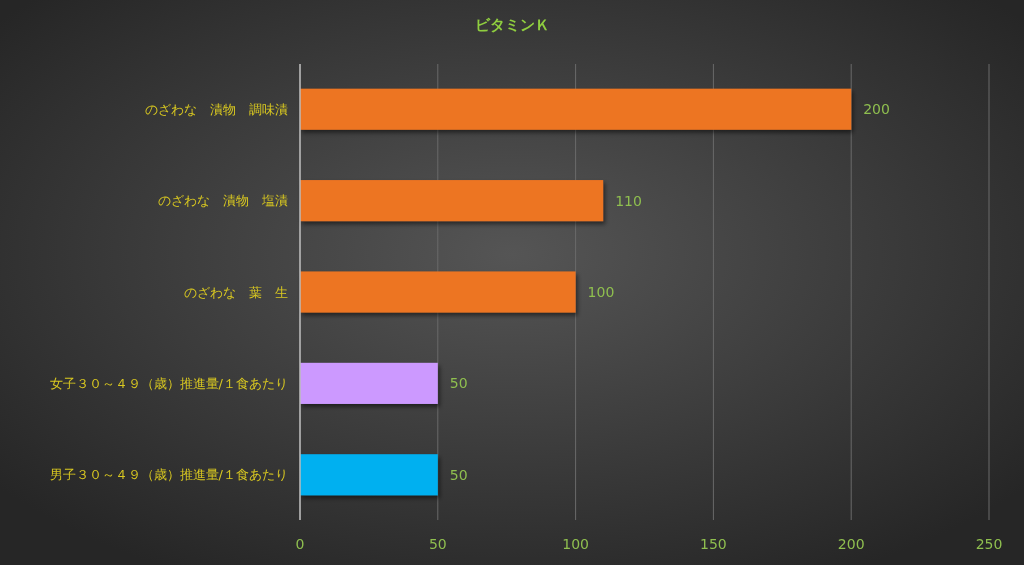 The image size is (1024, 565). Describe the element at coordinates (713, 544) in the screenshot. I see `x-tick-label: 150` at that location.